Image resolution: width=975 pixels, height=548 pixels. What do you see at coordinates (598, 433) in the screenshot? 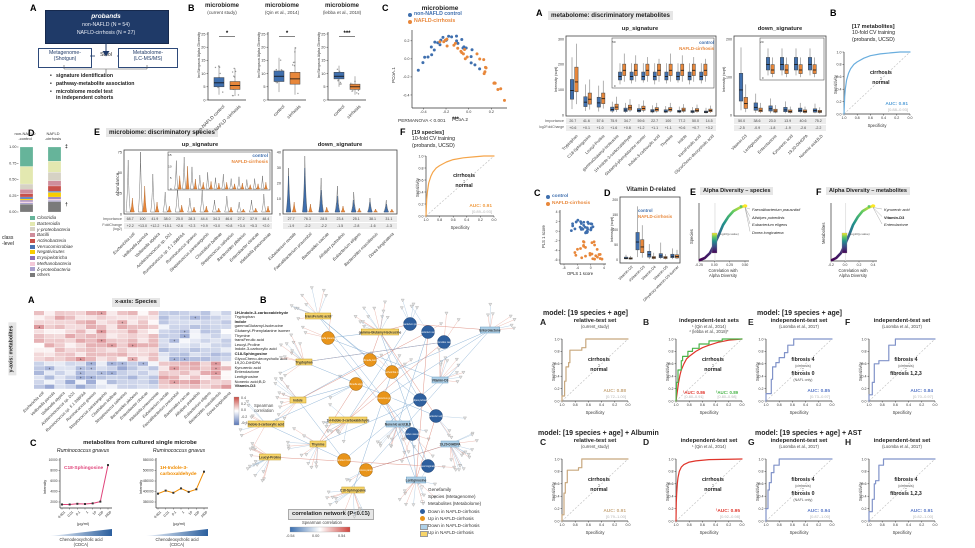
I see `model-header-3: model: [19 species + age] + Albumin` at bounding box center [598, 433].